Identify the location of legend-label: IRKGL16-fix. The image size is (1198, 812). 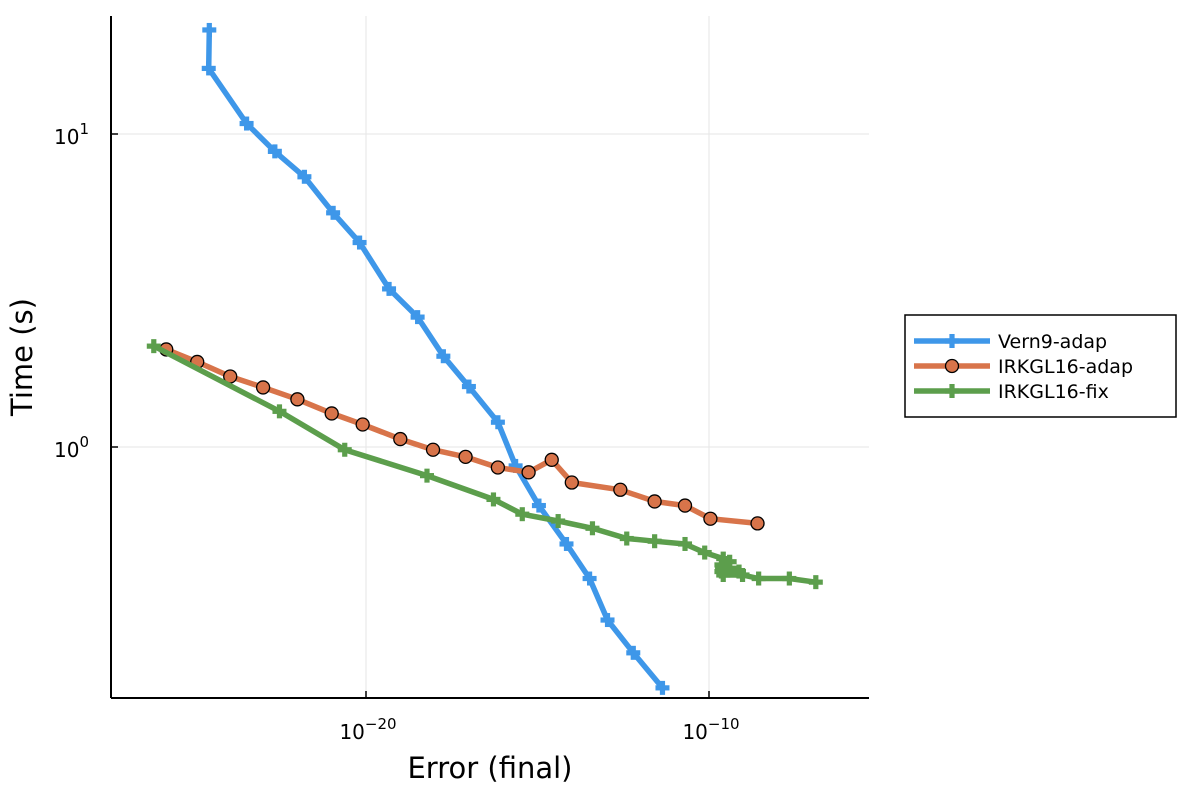
(1053, 392).